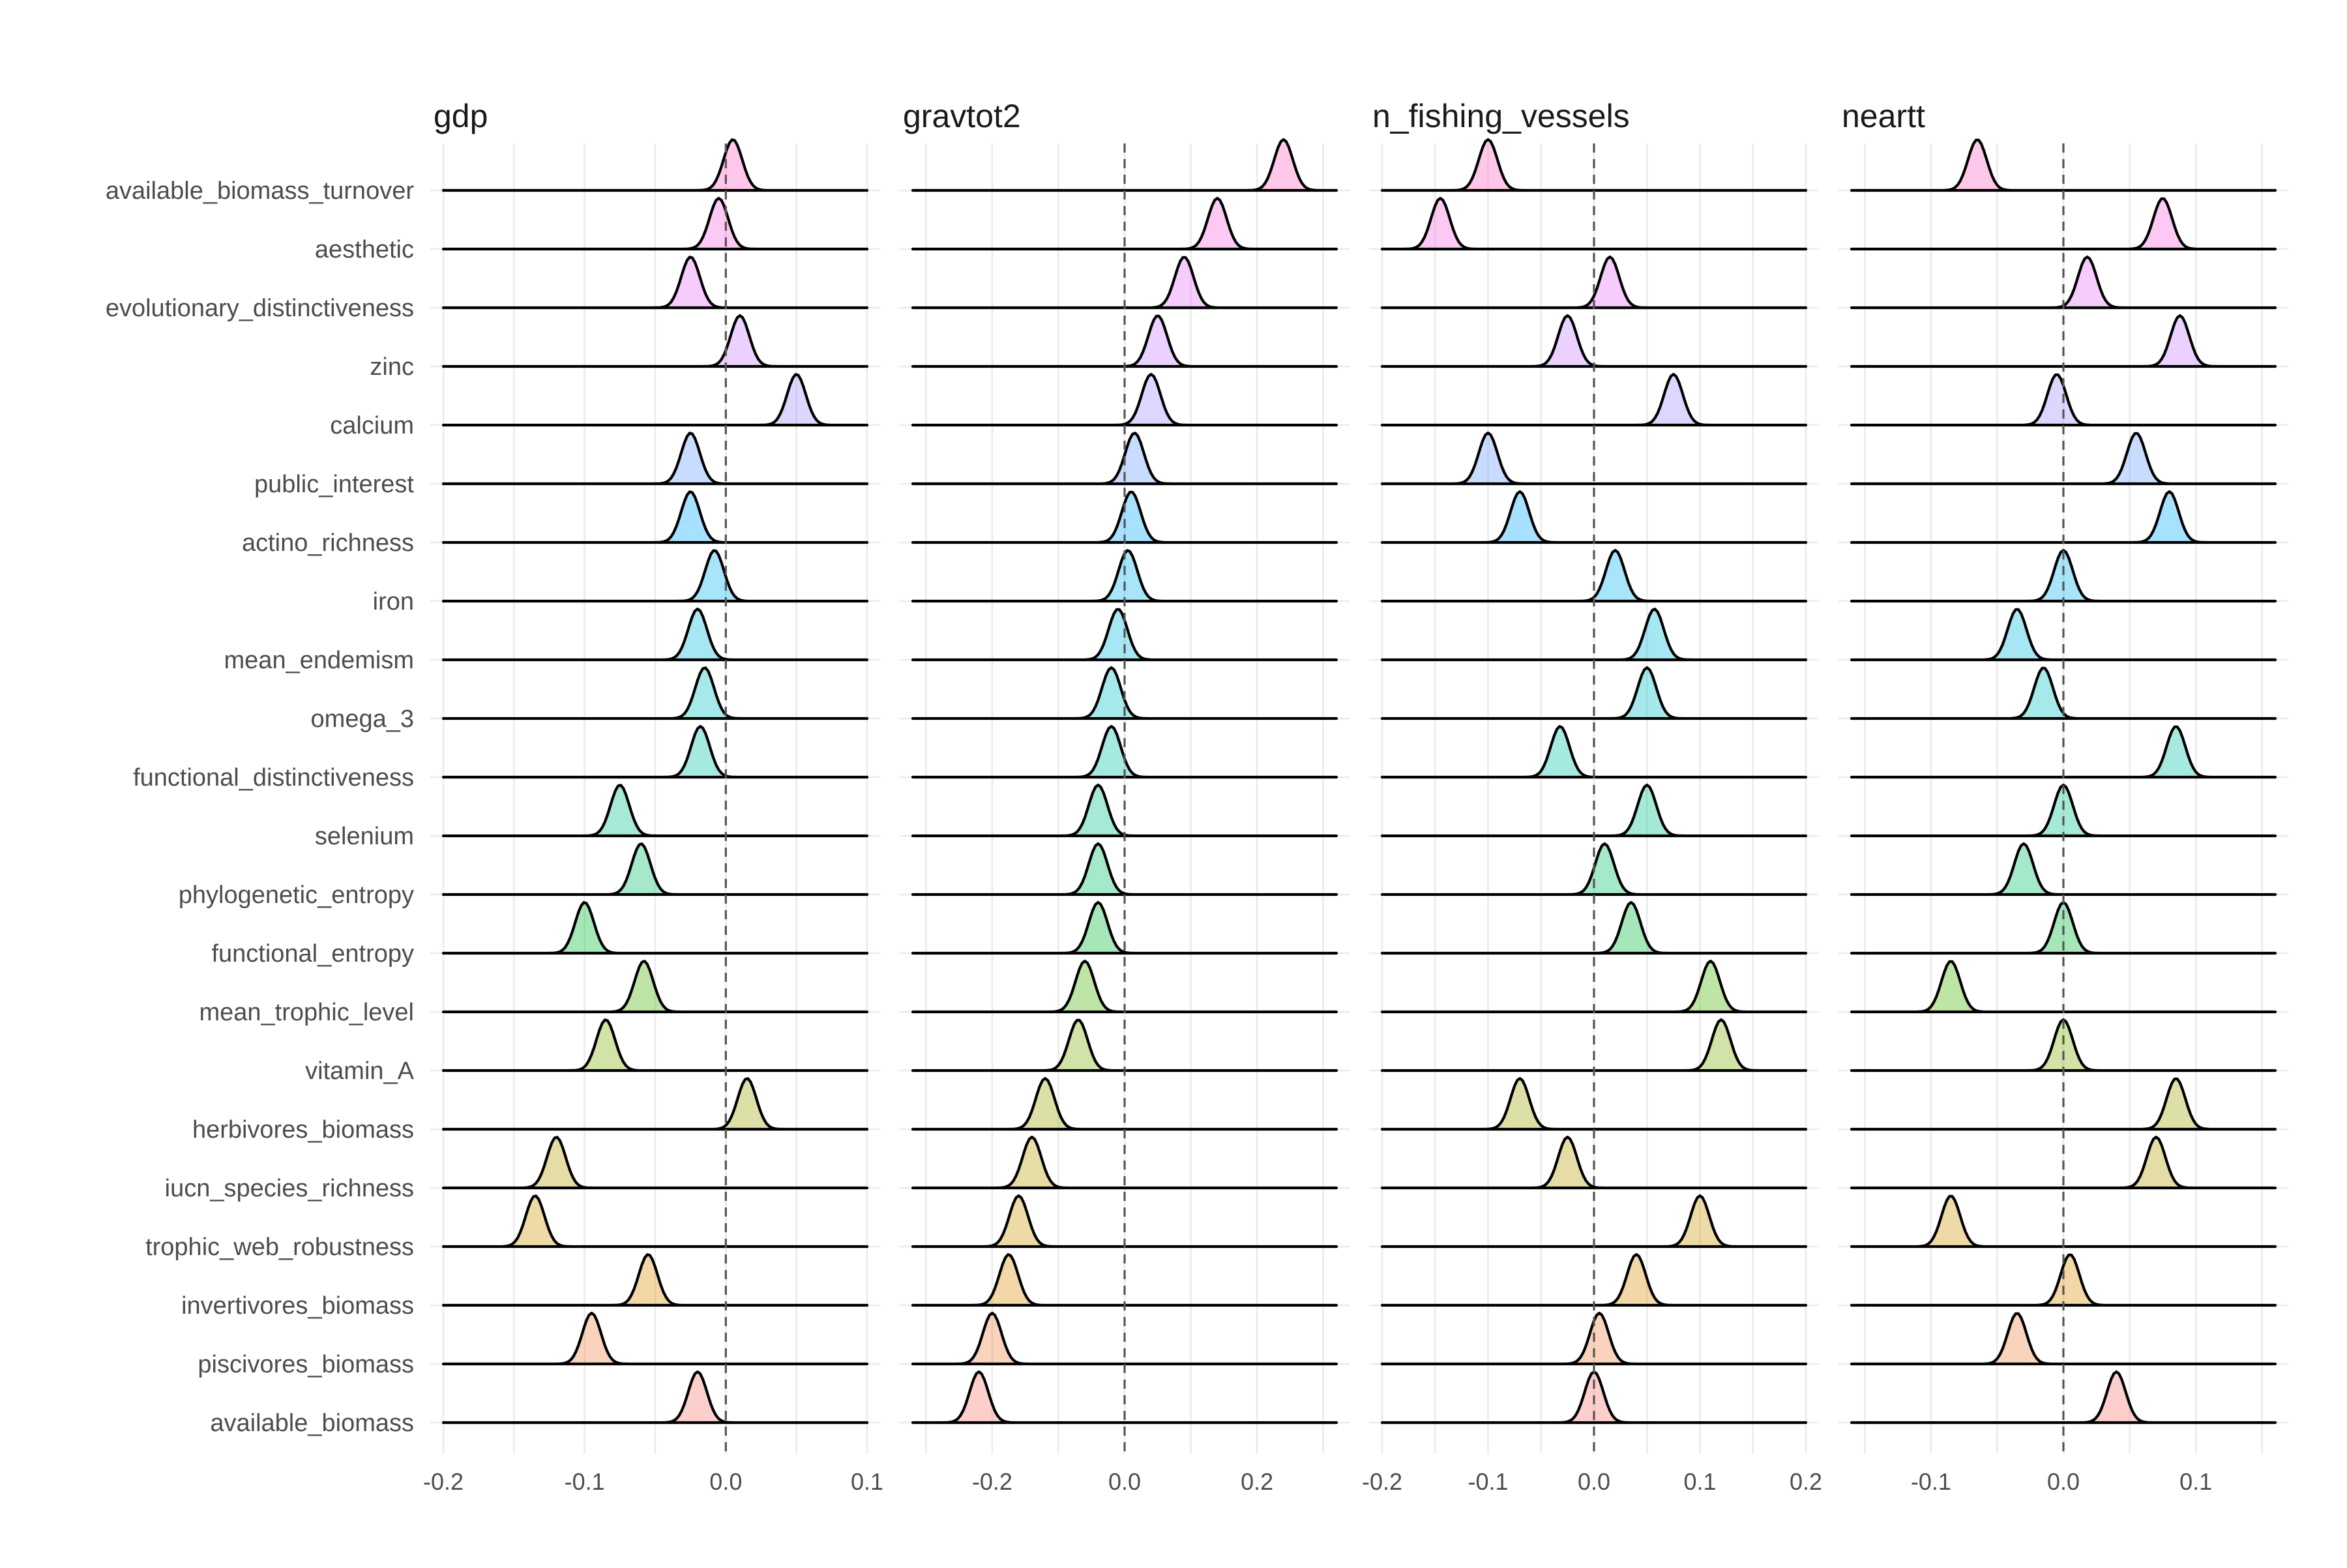  I want to click on row-label-vitamin_A: vitamin_A, so click(359, 1071).